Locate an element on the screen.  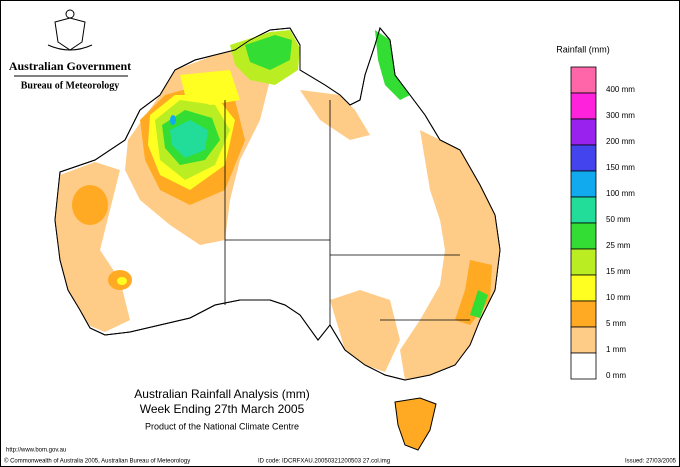
issued: Issued: 27/03/2005 is located at coordinates (651, 462).